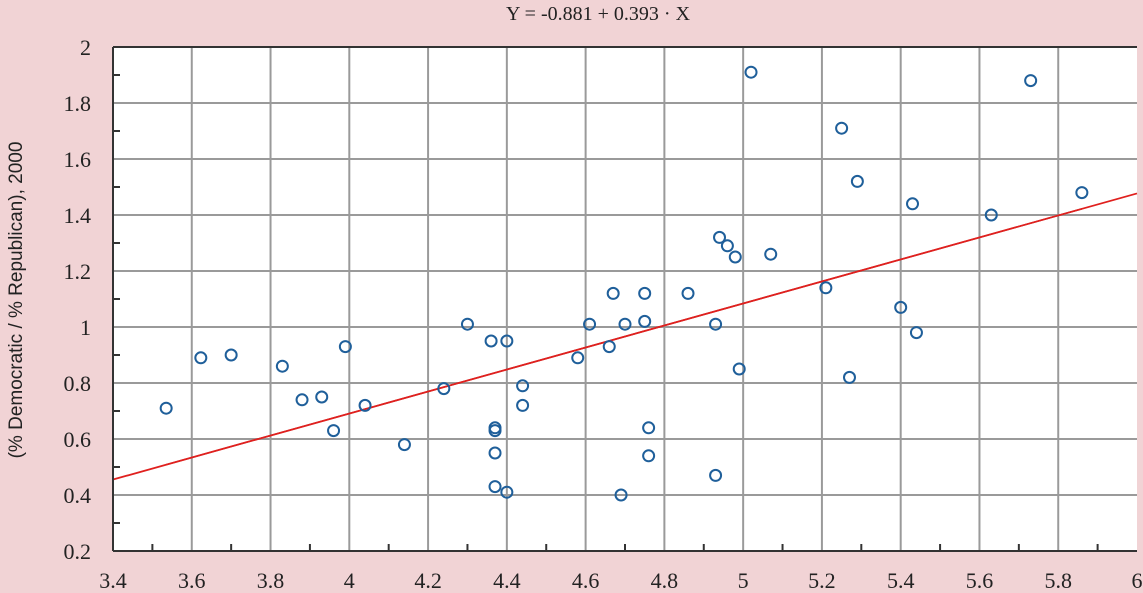 The image size is (1143, 593). I want to click on y-tick-label: 2, so click(85, 47).